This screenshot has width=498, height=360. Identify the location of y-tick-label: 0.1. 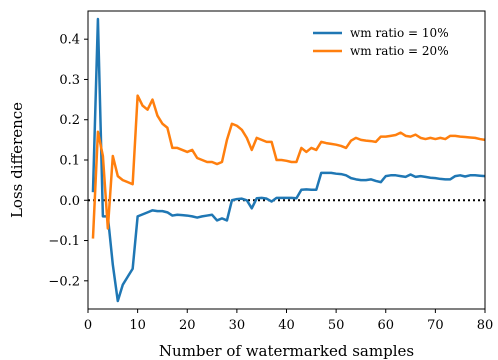
(69, 161).